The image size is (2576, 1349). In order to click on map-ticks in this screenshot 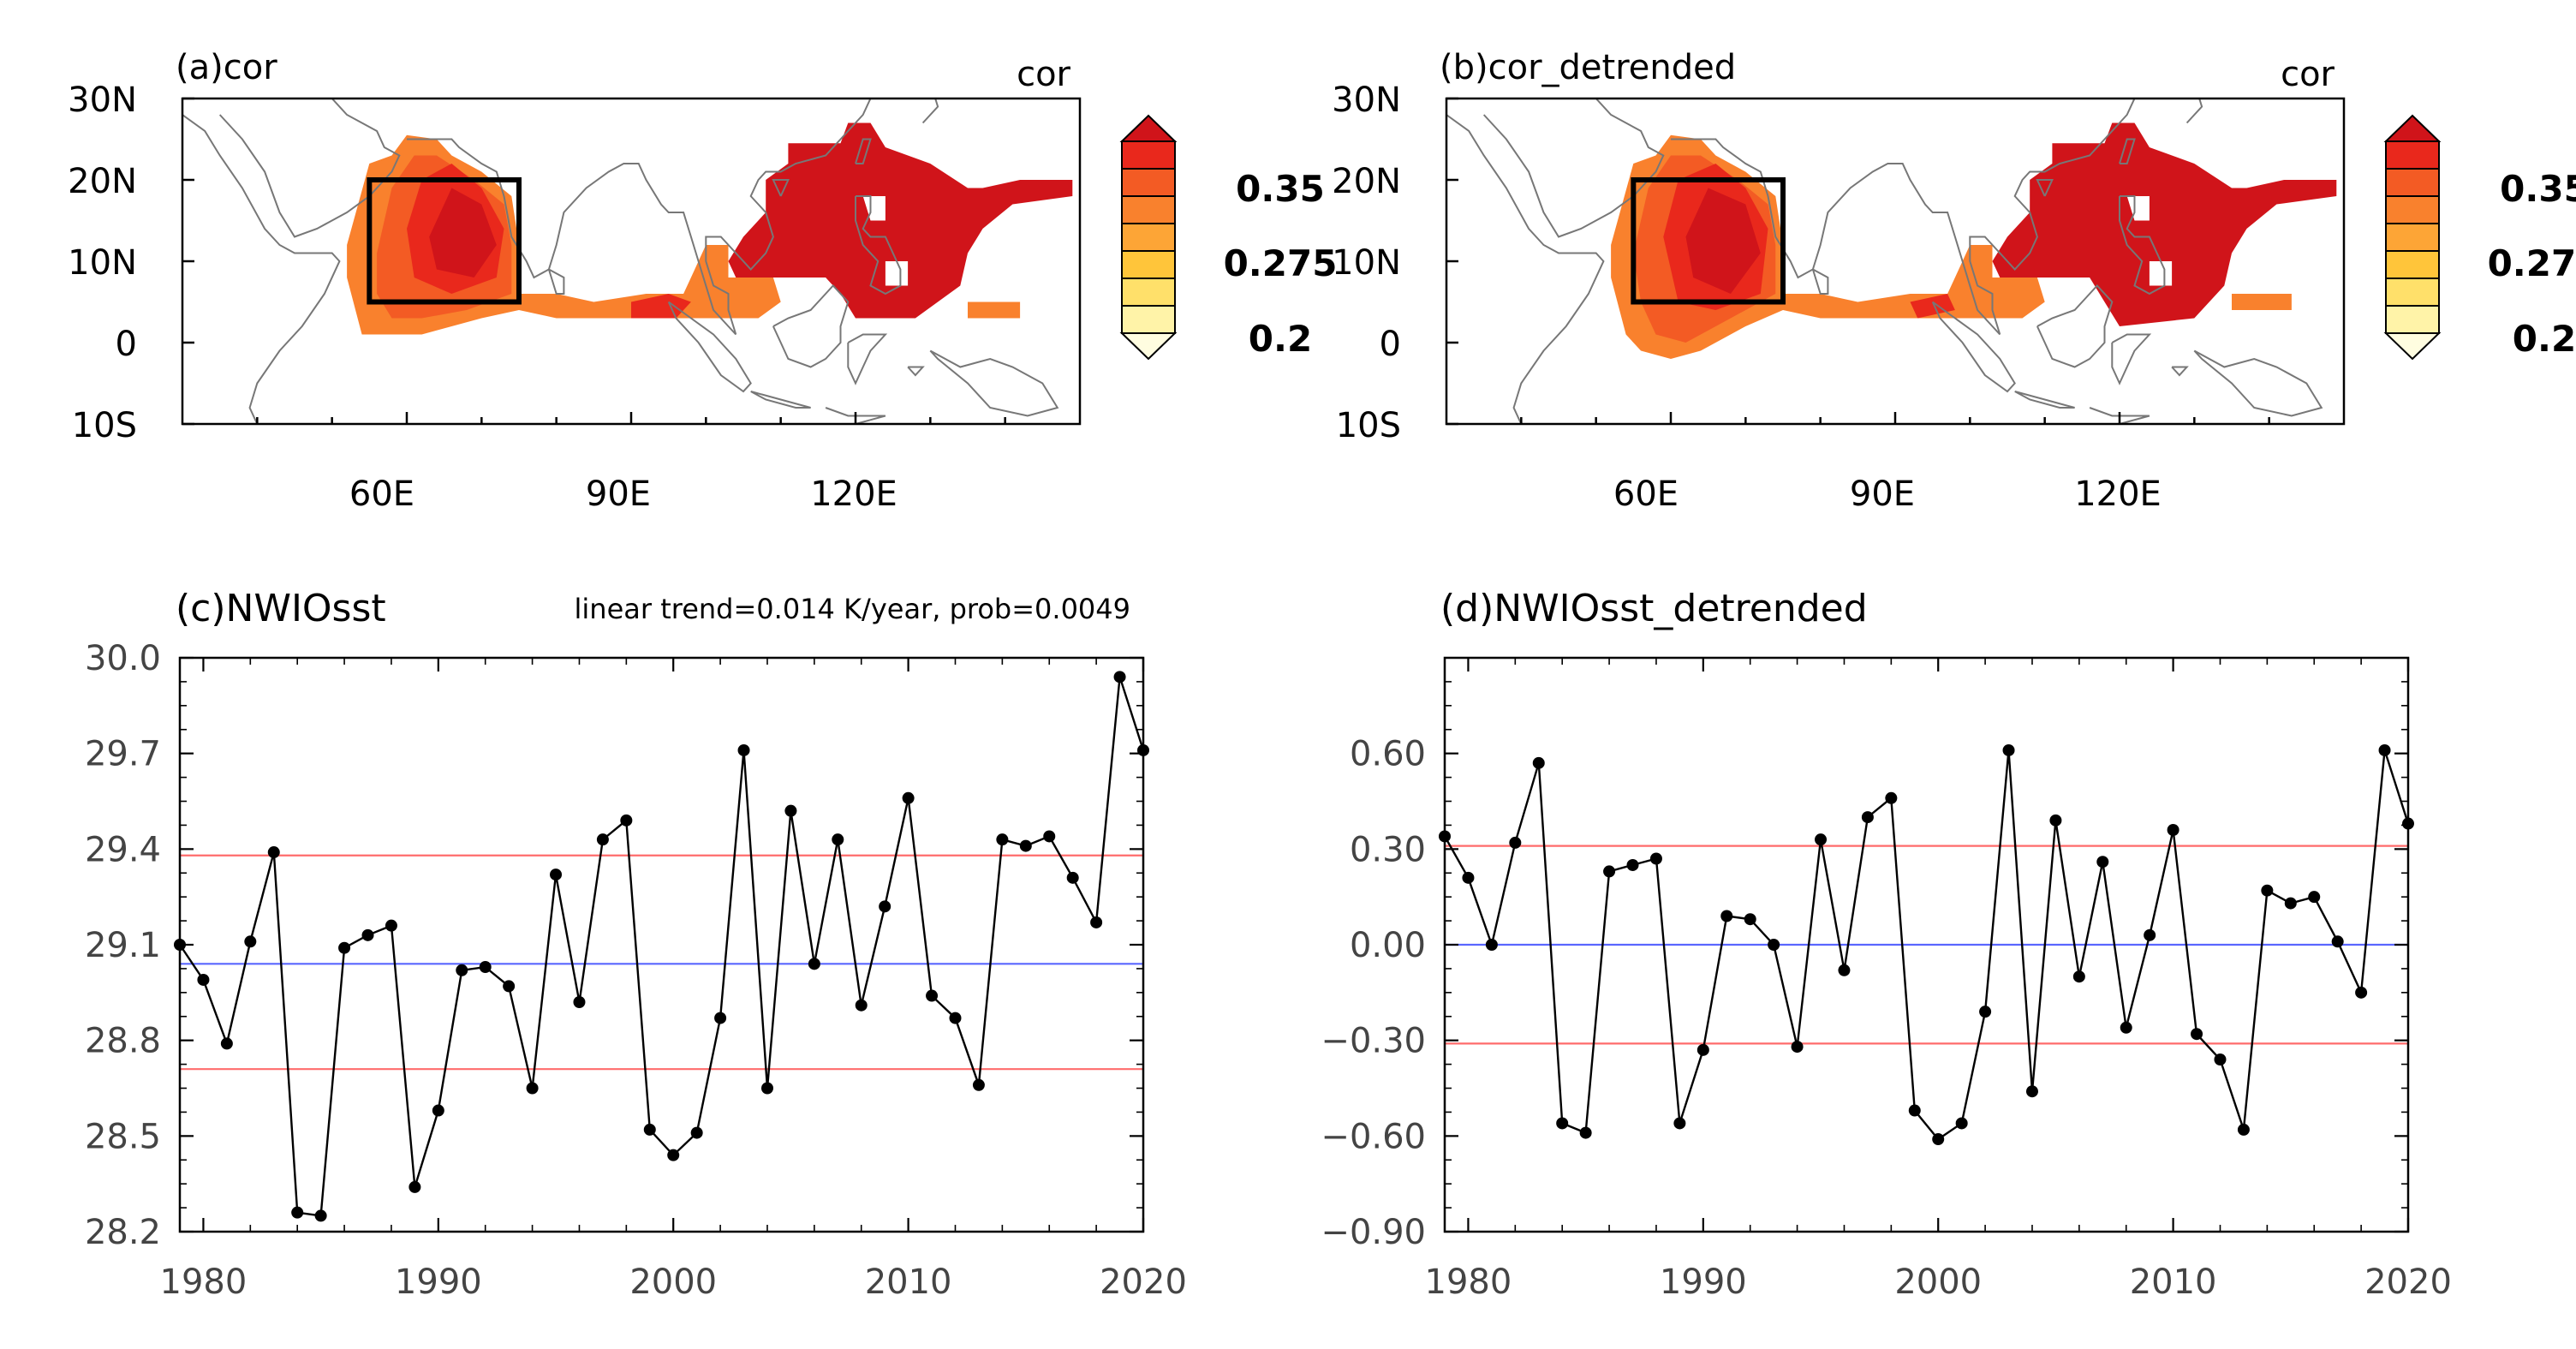, I will do `click(594, 262)`.